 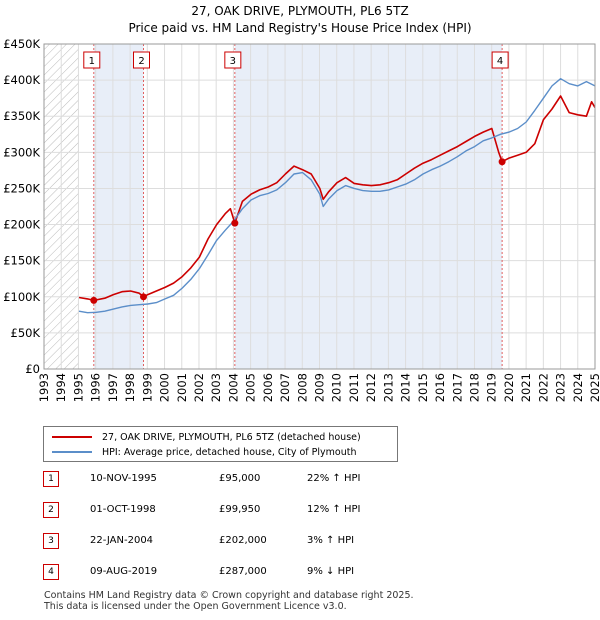 I want to click on legend-swatch-hpi, so click(x=72, y=452).